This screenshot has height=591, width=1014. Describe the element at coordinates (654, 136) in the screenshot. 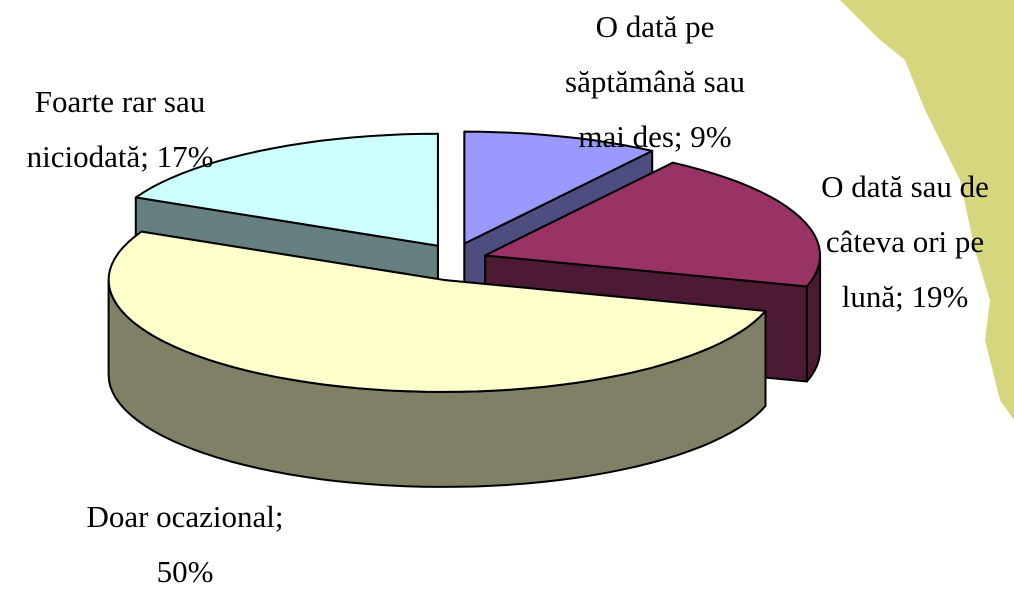

I see `data-label: mai des; 9%` at that location.